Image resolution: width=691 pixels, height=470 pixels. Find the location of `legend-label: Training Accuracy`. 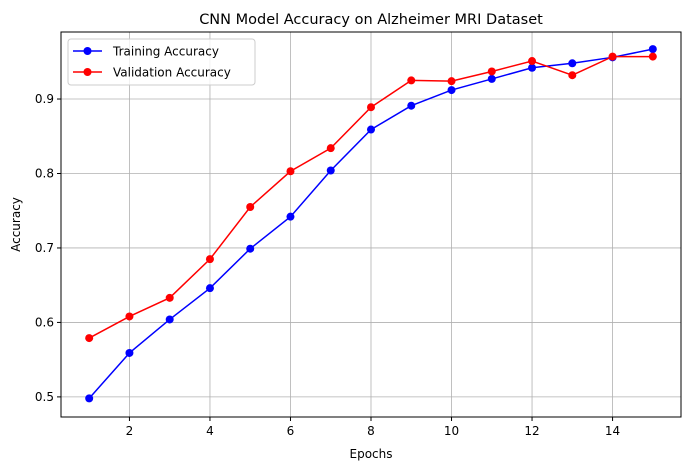

legend-label: Training Accuracy is located at coordinates (165, 52).